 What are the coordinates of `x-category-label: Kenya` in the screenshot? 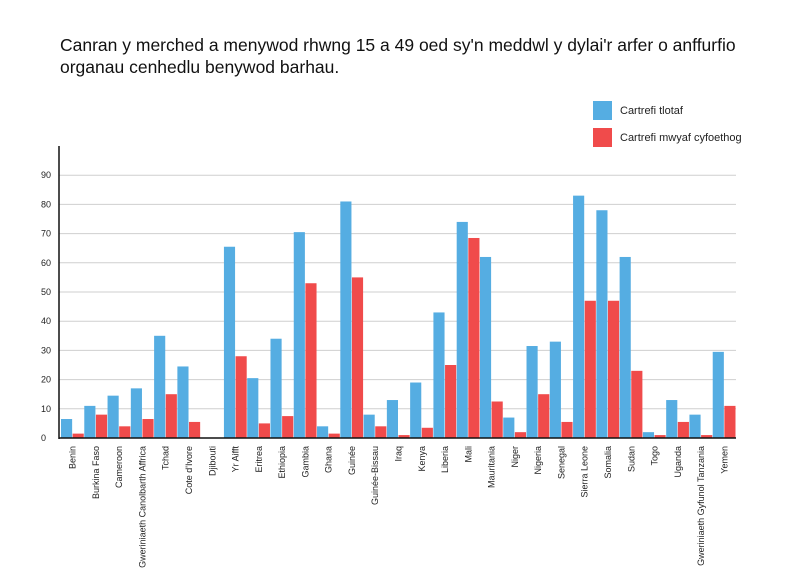 It's located at (422, 459).